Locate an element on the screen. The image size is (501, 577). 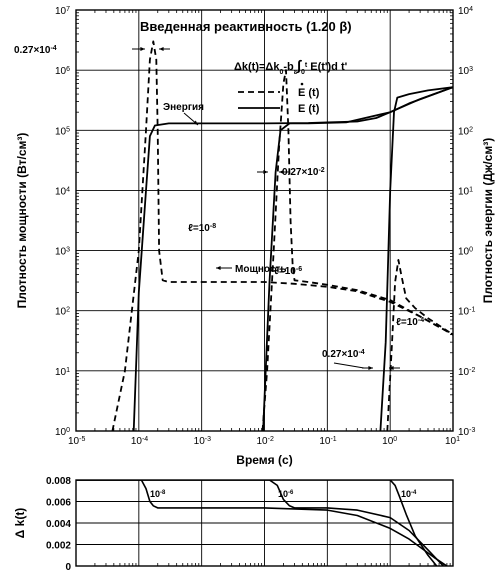
annotation-gen-8: ℓ=10-8 is located at coordinates (202, 229).